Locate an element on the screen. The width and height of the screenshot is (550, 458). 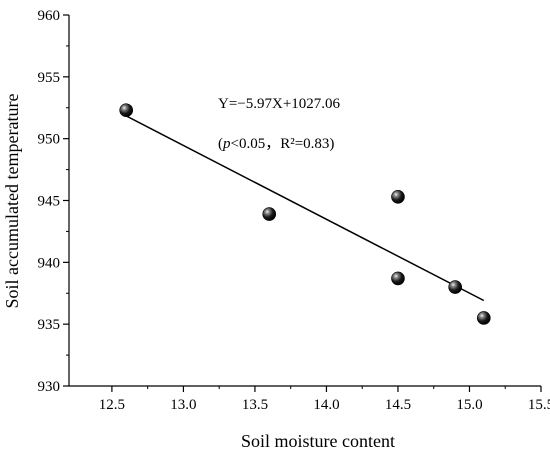
y-tick-label: 940 is located at coordinates (49, 263).